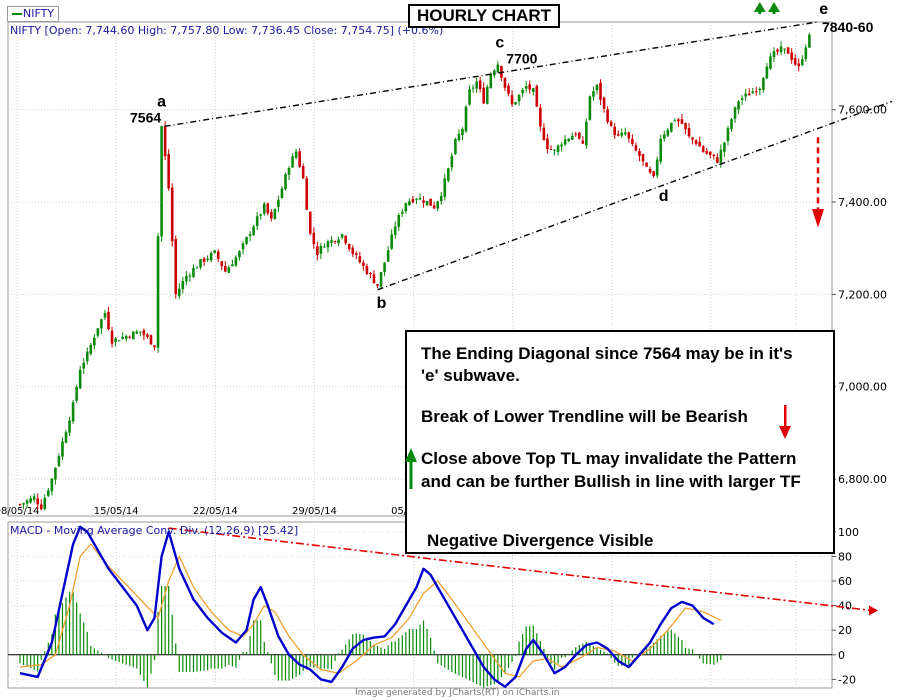 This screenshot has height=700, width=900. I want to click on upper-trendline, so click(491, 74).